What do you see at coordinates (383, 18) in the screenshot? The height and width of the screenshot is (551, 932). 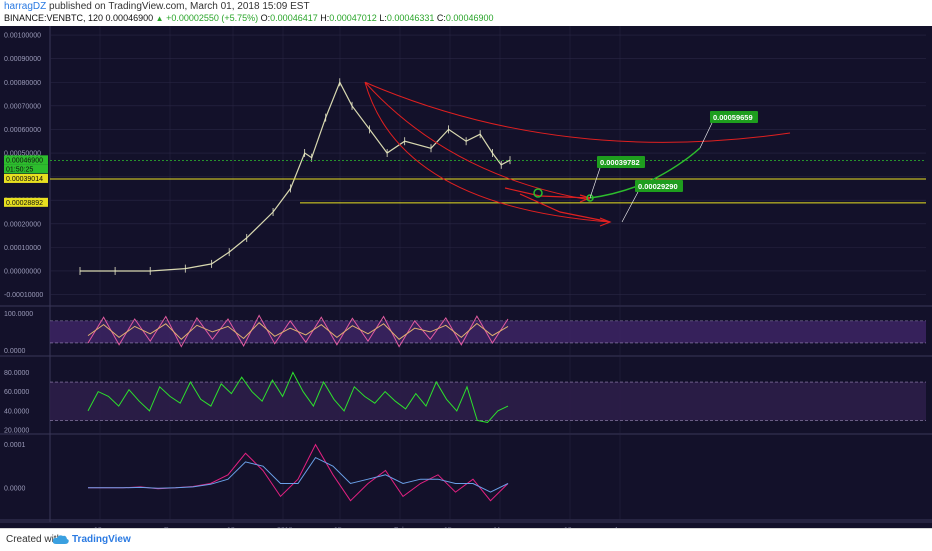 I see `low-label: L:` at bounding box center [383, 18].